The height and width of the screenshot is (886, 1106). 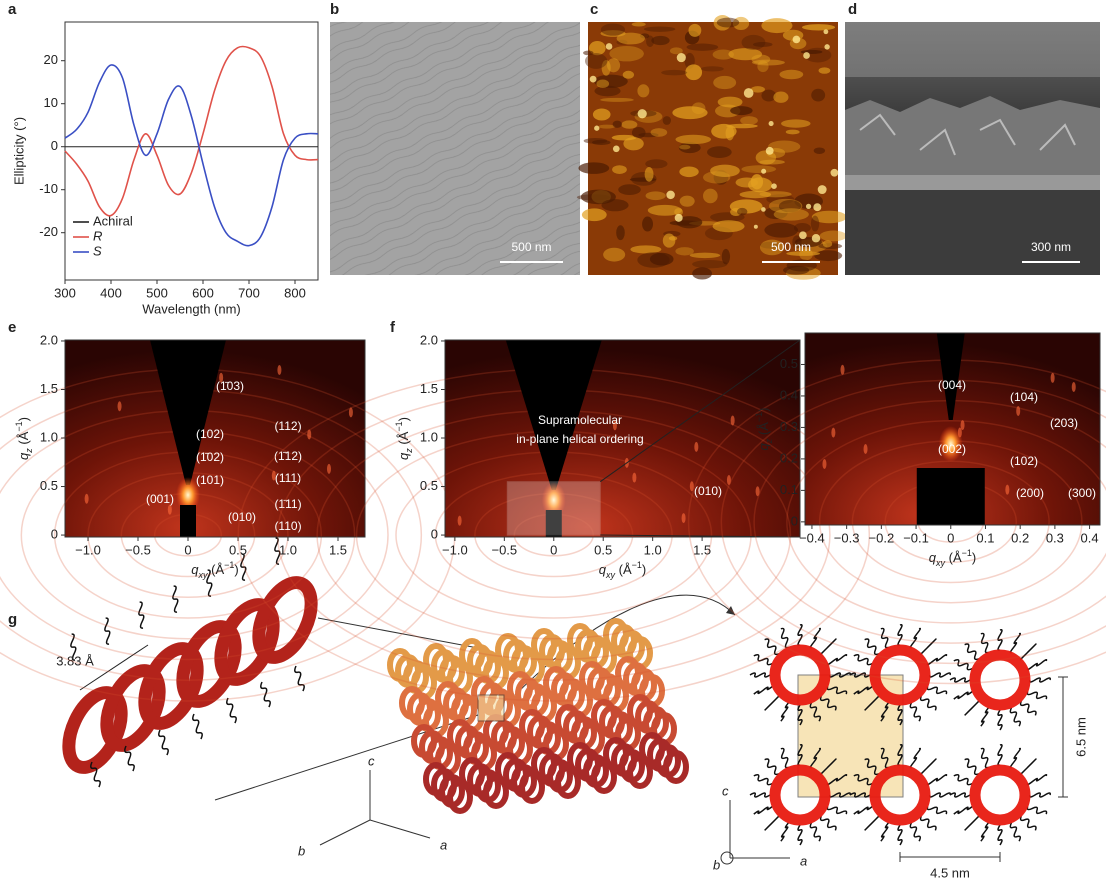 I want to click on beam-stop, so click(x=950, y=496).